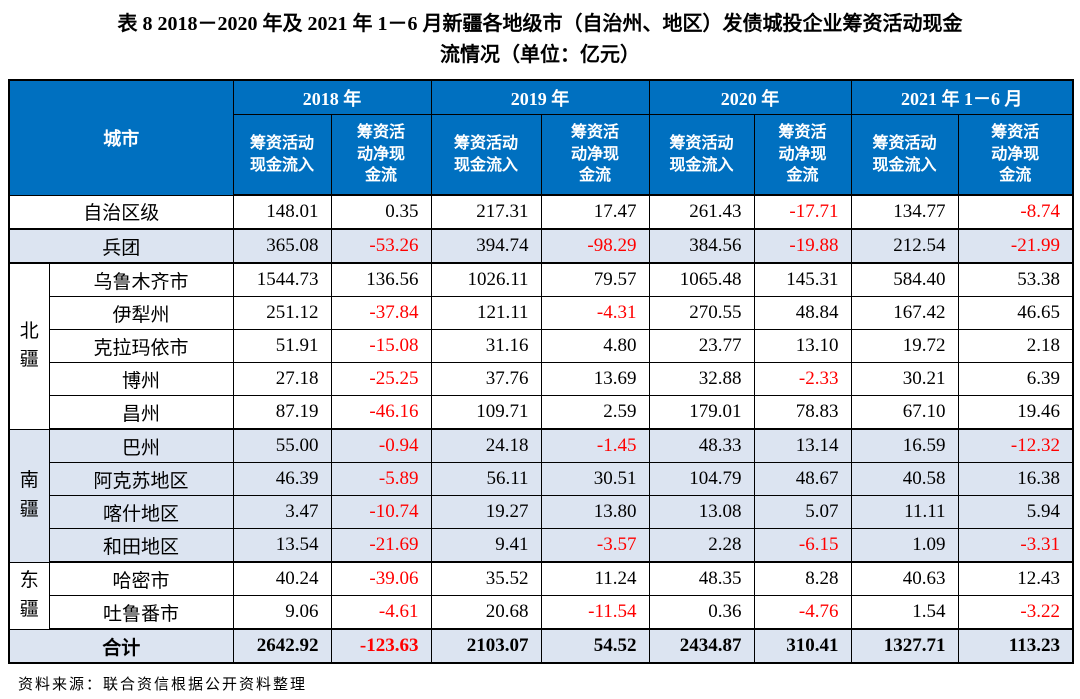  I want to click on city-column-header: 城市, so click(121, 137).